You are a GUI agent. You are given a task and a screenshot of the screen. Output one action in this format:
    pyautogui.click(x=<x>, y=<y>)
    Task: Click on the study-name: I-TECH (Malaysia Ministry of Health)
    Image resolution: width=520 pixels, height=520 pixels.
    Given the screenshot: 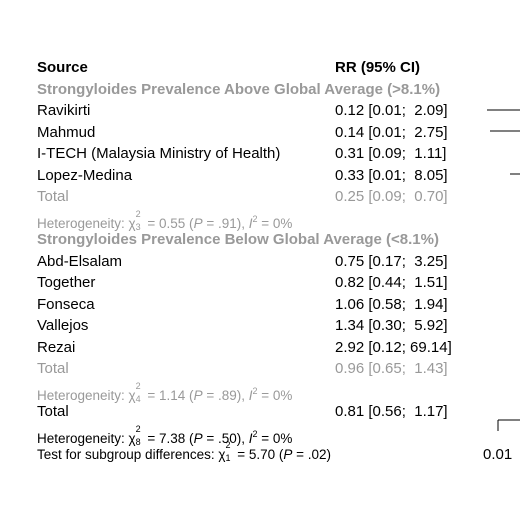 What is the action you would take?
    pyautogui.click(x=159, y=153)
    